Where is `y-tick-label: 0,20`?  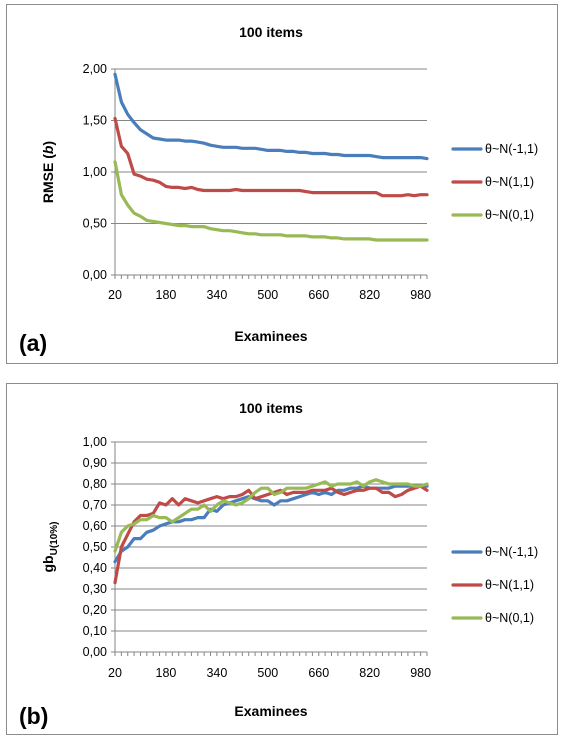 y-tick-label: 0,20 is located at coordinates (95, 610).